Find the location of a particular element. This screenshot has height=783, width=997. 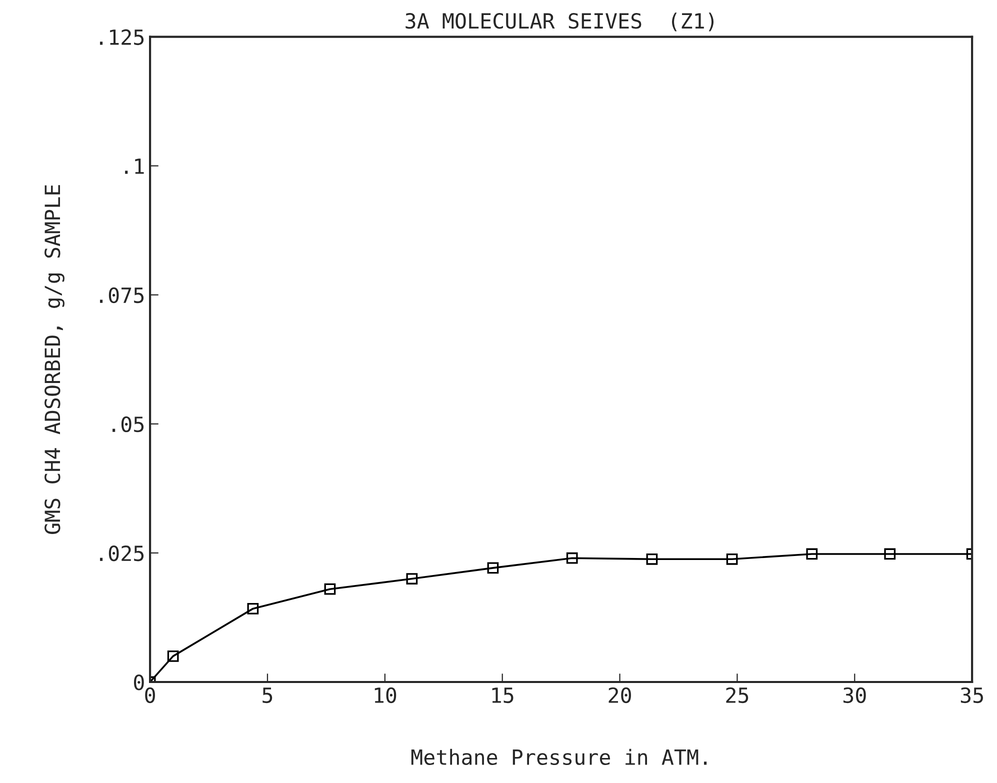

x-tick-label: 30 is located at coordinates (854, 695).